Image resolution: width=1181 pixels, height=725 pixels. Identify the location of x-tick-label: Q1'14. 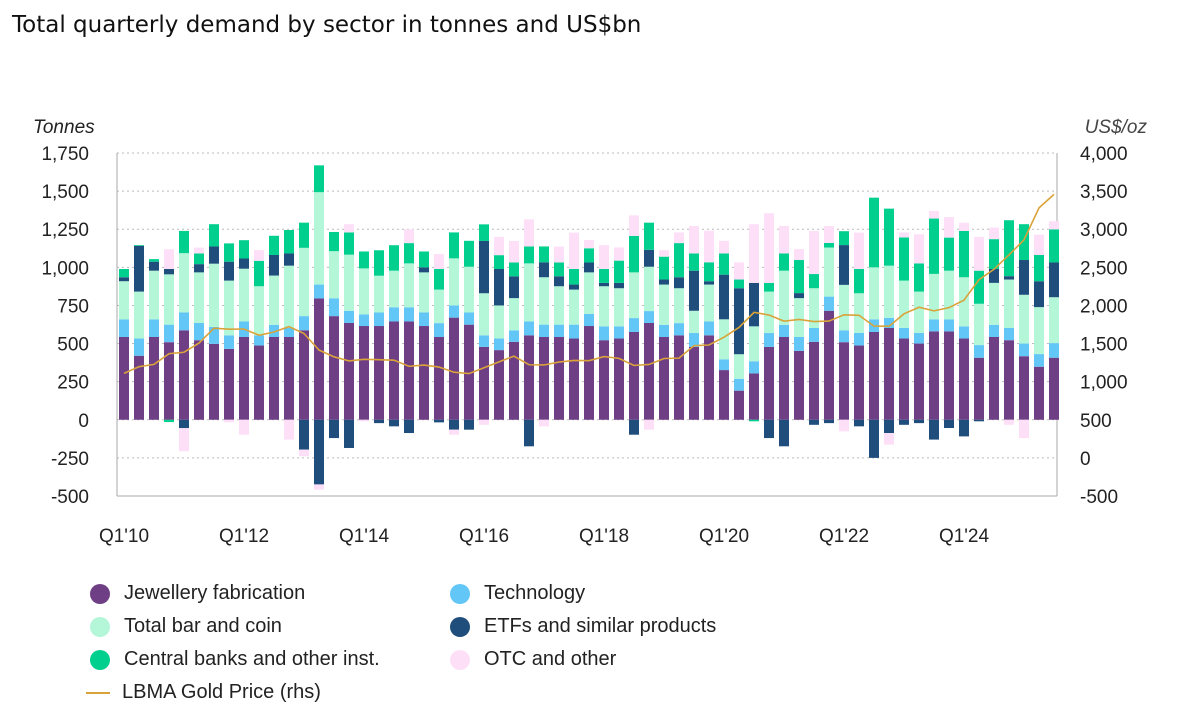
(364, 536).